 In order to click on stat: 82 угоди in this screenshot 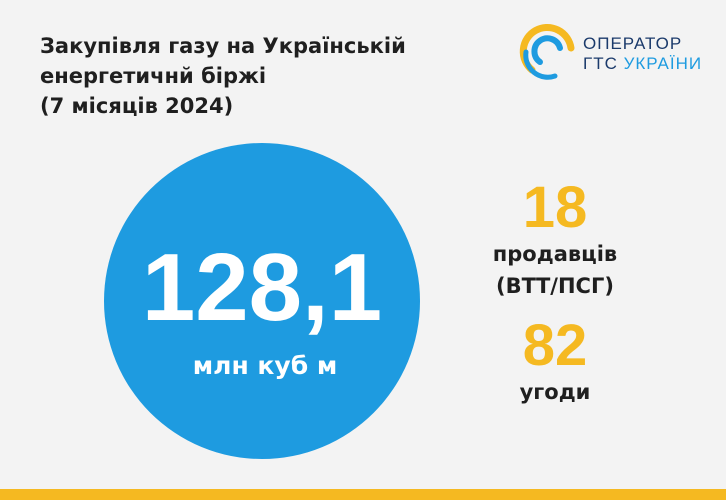, I will do `click(555, 362)`.